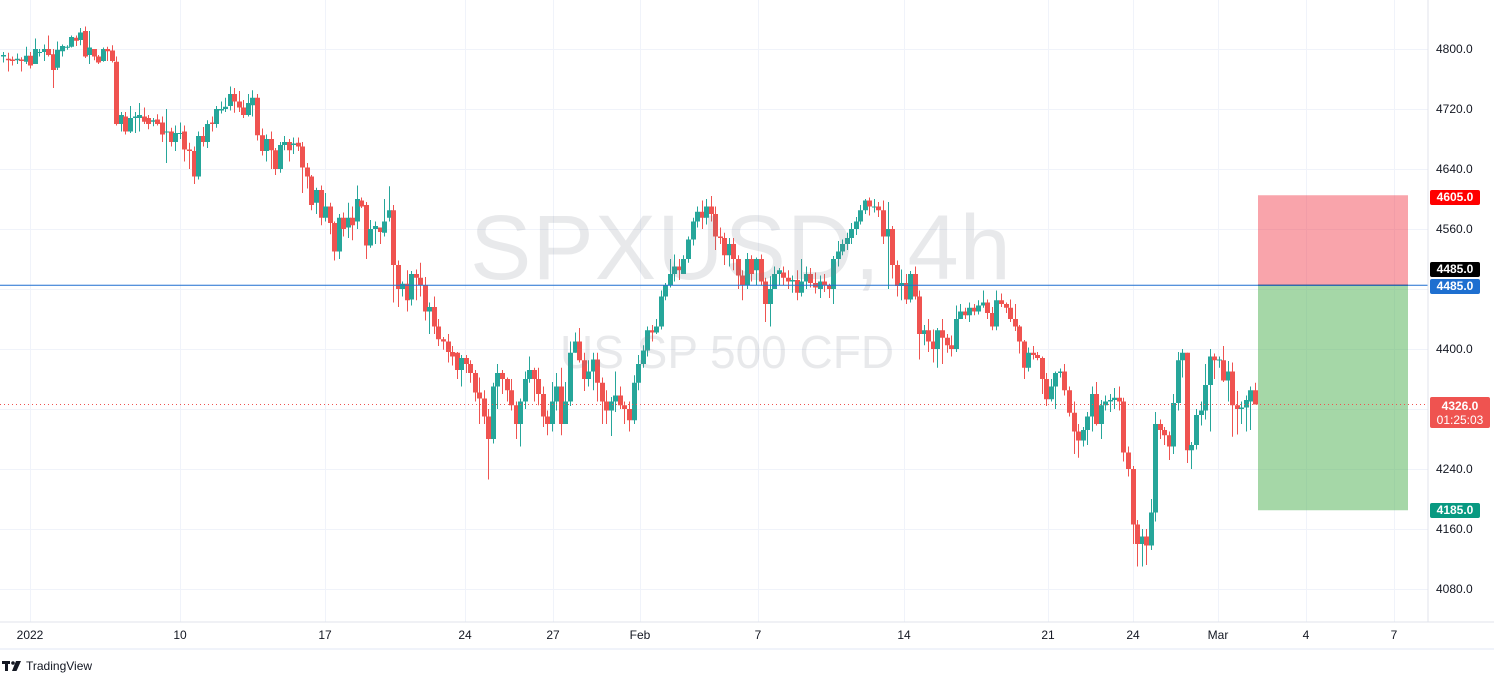 The image size is (1494, 678). I want to click on time-axis-tick: 24, so click(1133, 635).